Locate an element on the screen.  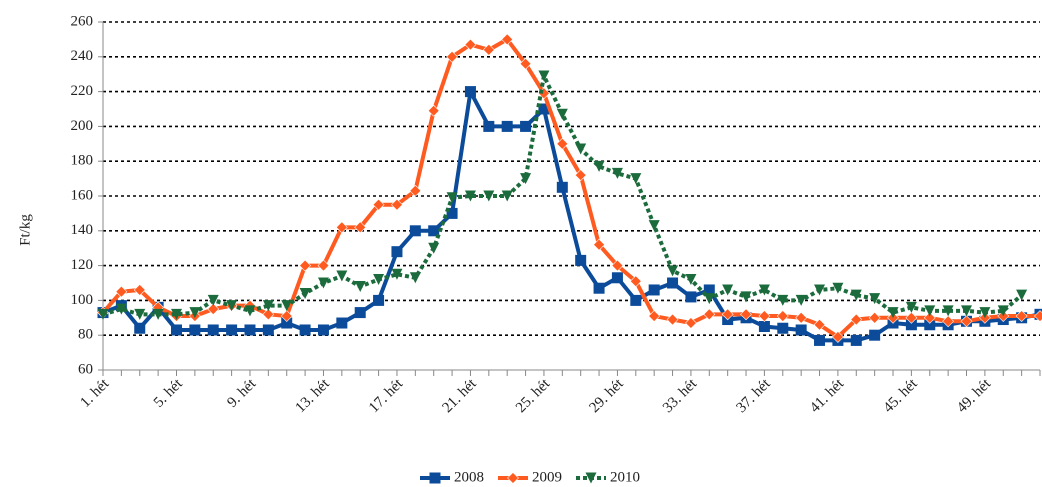
y-tick-label: 260 is located at coordinates (82, 21).